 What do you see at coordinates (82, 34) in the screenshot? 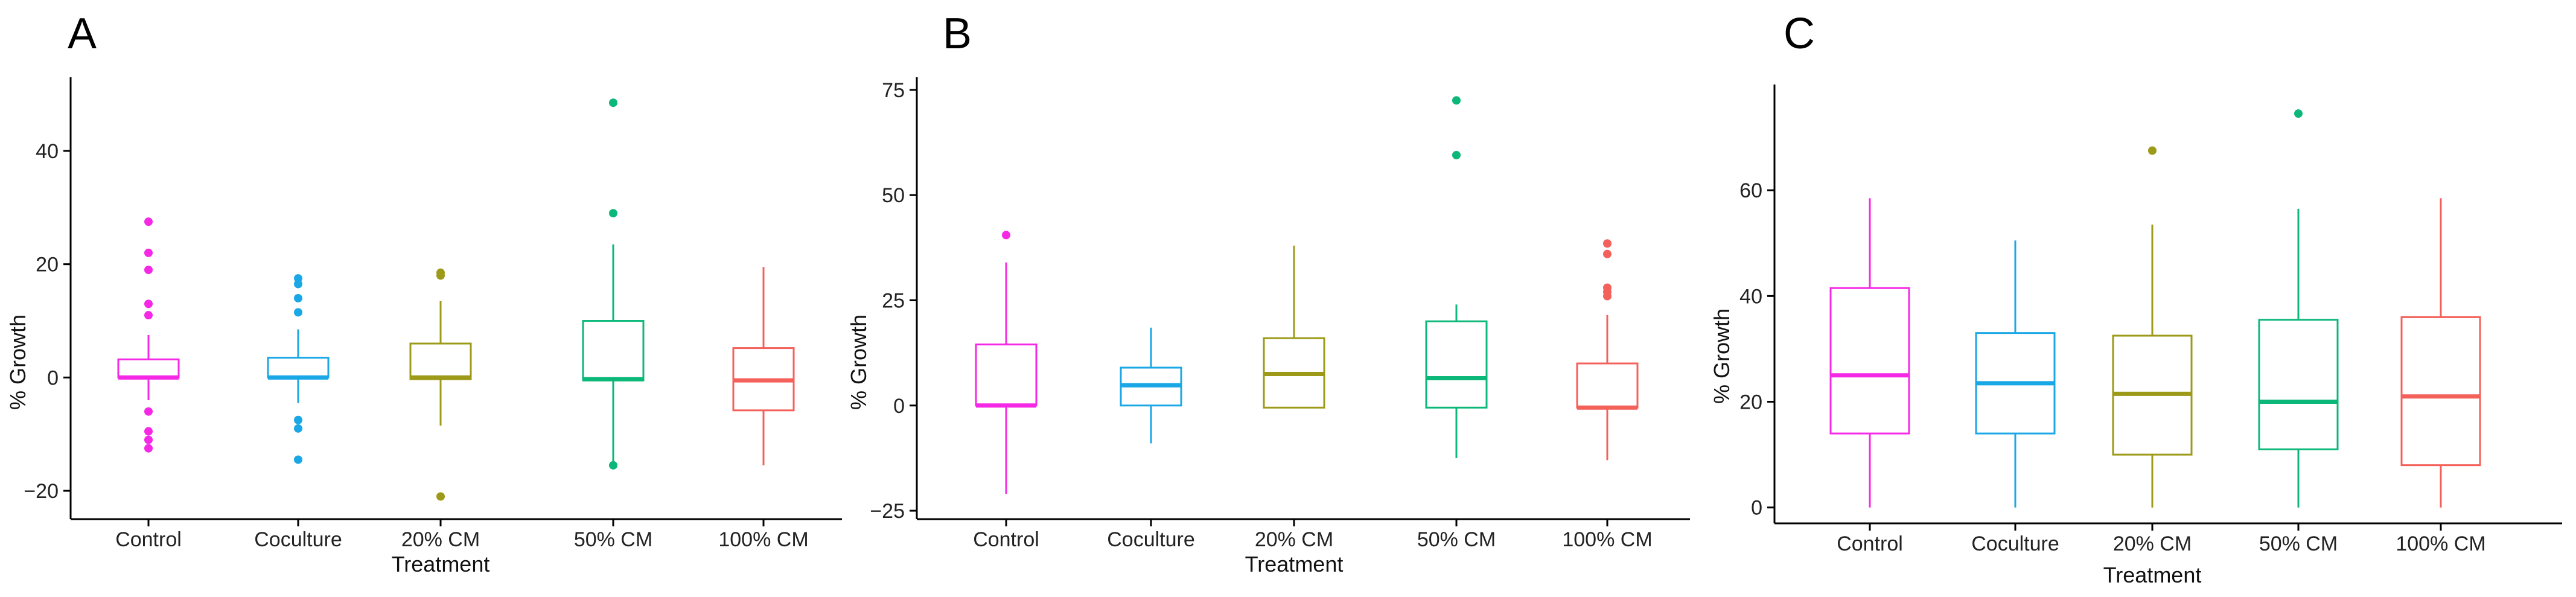
I see `panel-letter: A` at bounding box center [82, 34].